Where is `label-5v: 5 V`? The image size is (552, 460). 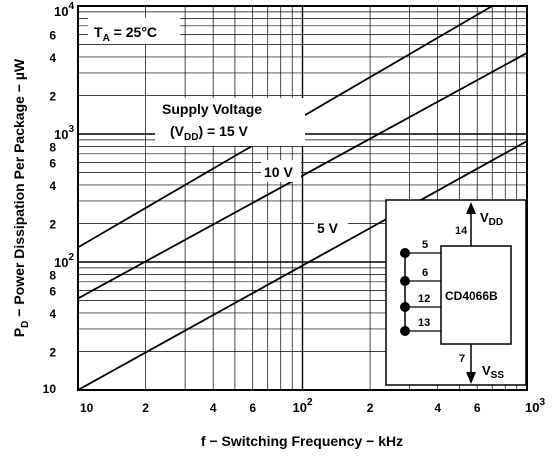
label-5v: 5 V is located at coordinates (328, 228).